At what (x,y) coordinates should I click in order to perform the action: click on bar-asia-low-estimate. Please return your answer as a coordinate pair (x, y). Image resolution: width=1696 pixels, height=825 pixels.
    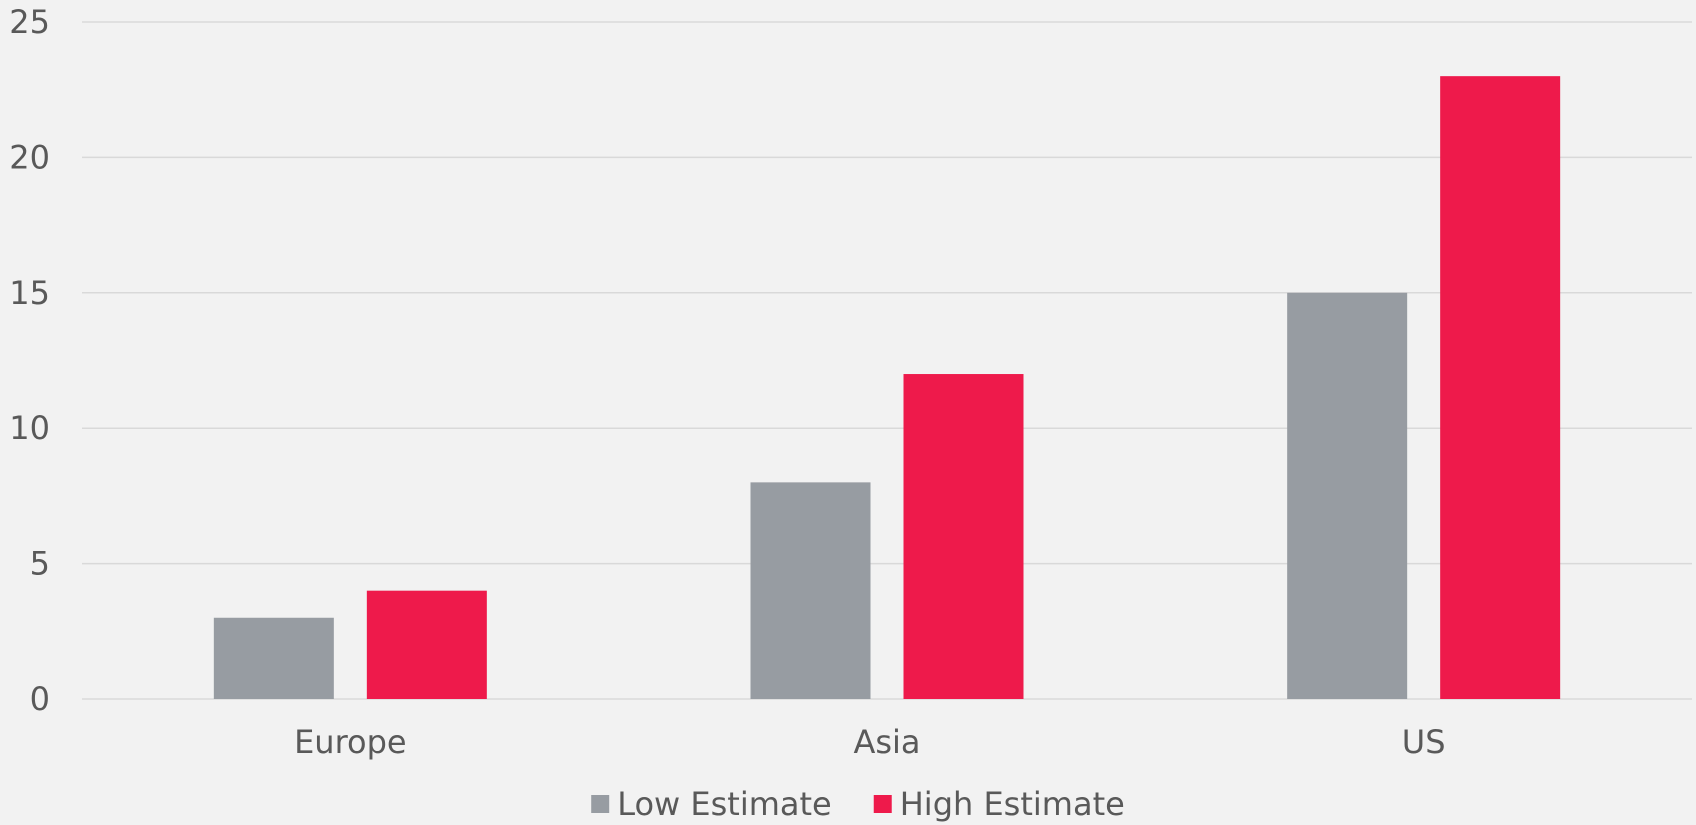
    Looking at the image, I should click on (810, 590).